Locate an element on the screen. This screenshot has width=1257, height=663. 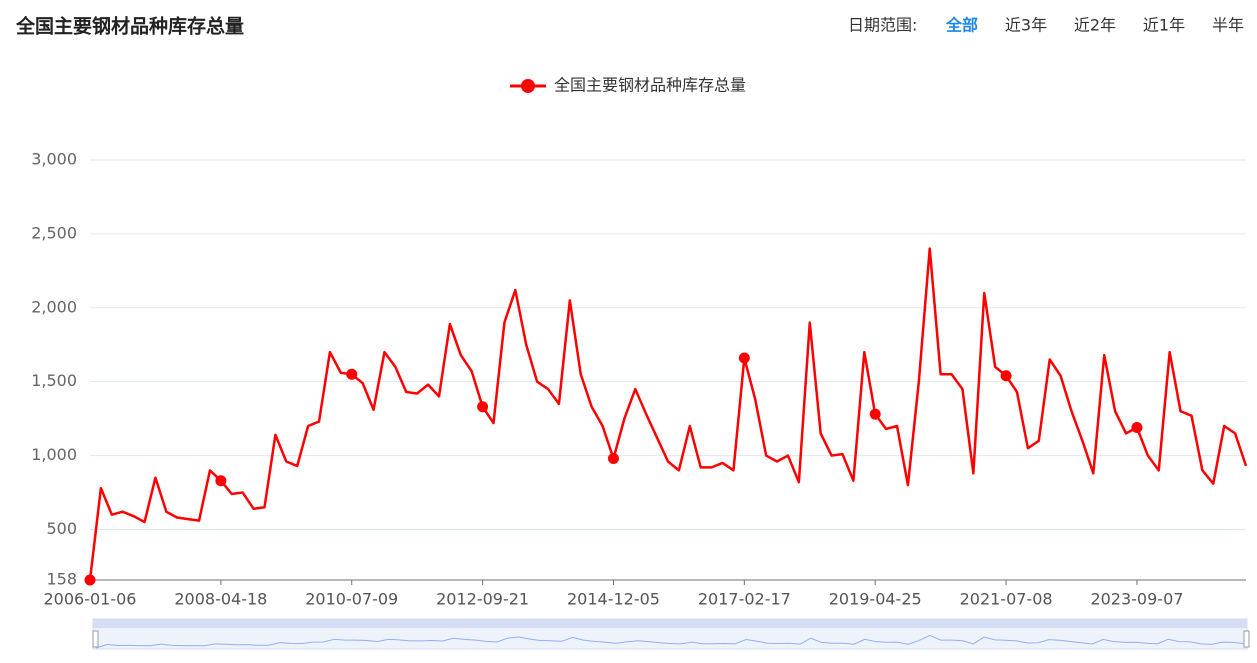
legend-marker is located at coordinates (528, 86).